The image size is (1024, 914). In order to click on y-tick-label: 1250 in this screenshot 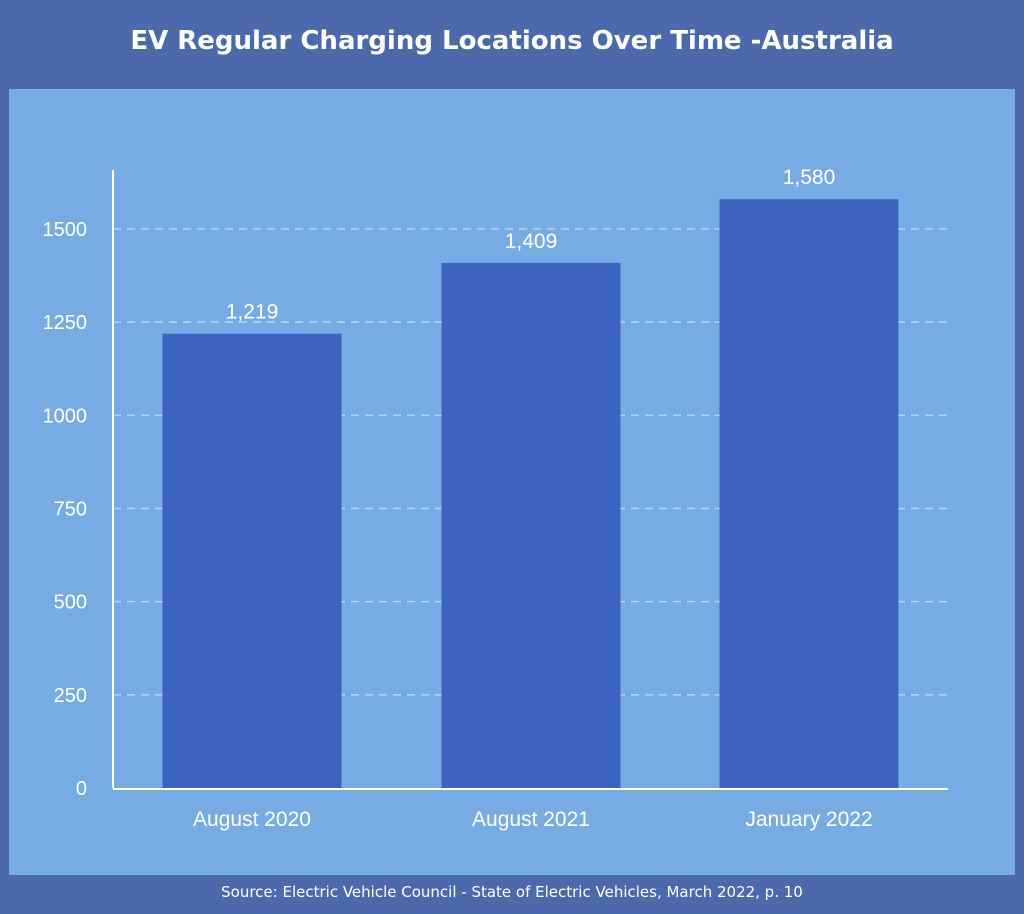, I will do `click(65, 323)`.